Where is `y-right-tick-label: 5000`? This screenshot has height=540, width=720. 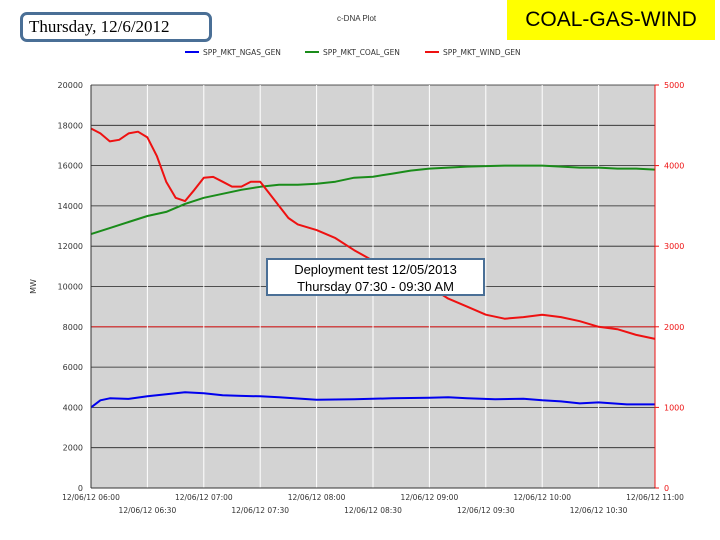 y-right-tick-label: 5000 is located at coordinates (674, 85).